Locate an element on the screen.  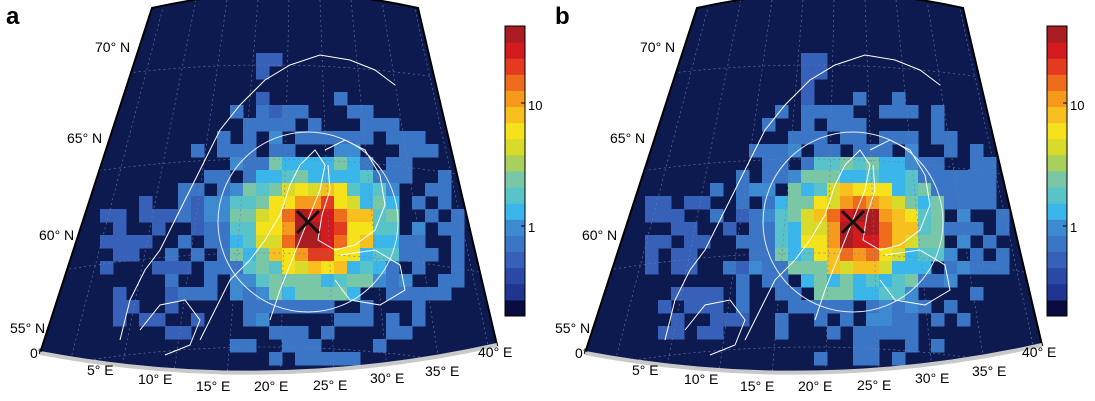
coastline-finland is located at coordinates (351, 195).